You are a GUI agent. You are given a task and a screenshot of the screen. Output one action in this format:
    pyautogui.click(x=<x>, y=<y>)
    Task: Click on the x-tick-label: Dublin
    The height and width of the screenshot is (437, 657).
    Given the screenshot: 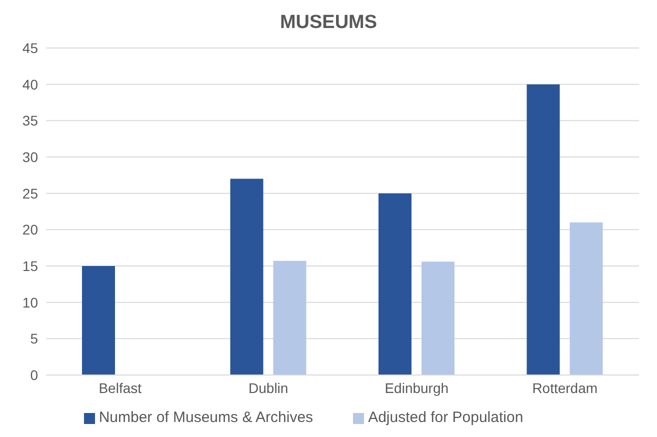 What is the action you would take?
    pyautogui.click(x=268, y=388)
    